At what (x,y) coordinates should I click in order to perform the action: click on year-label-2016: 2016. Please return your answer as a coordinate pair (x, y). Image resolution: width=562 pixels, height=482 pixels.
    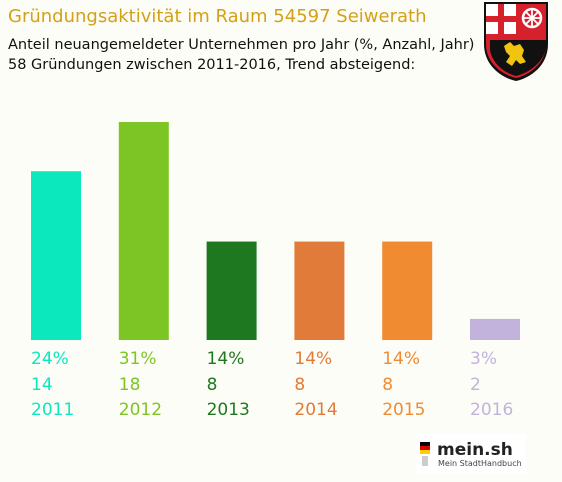
    Looking at the image, I should click on (491, 410).